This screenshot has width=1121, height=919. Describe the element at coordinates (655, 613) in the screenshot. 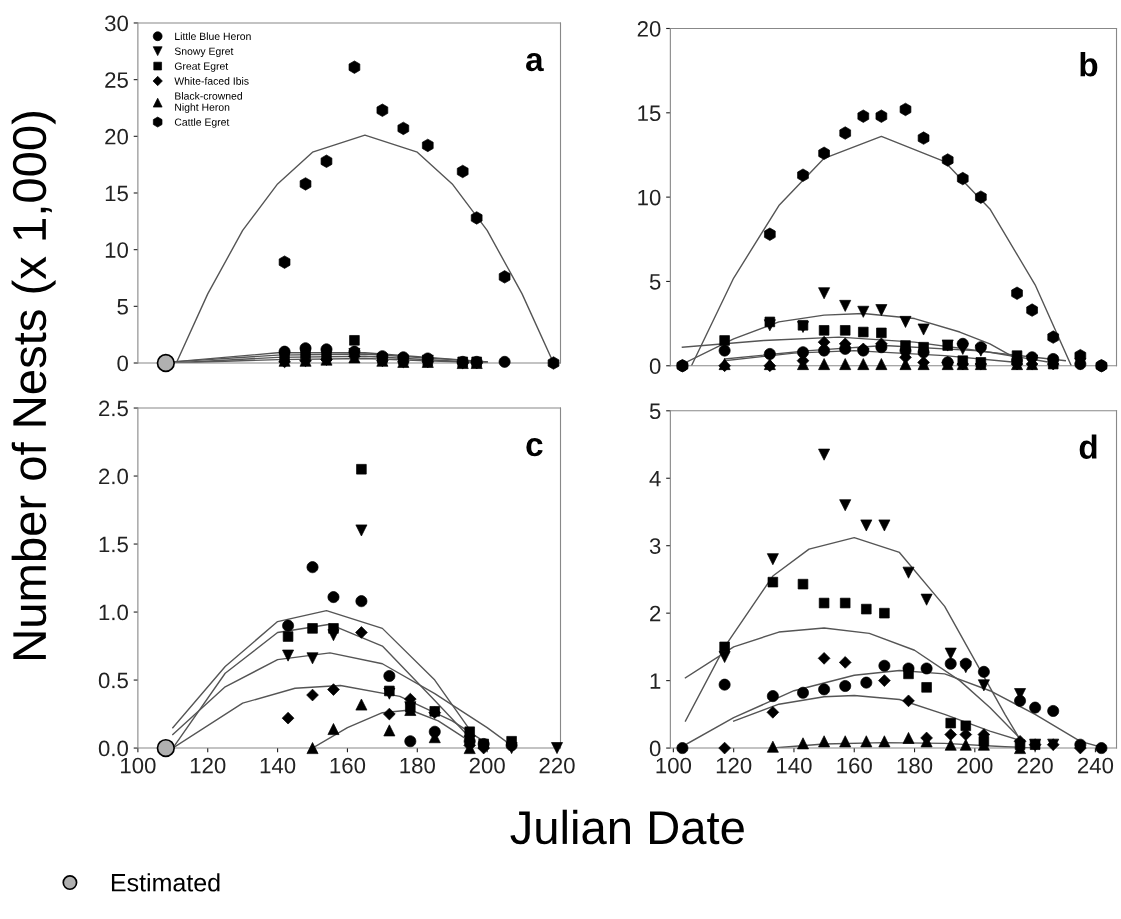

I see `y-tick-label: 2` at that location.